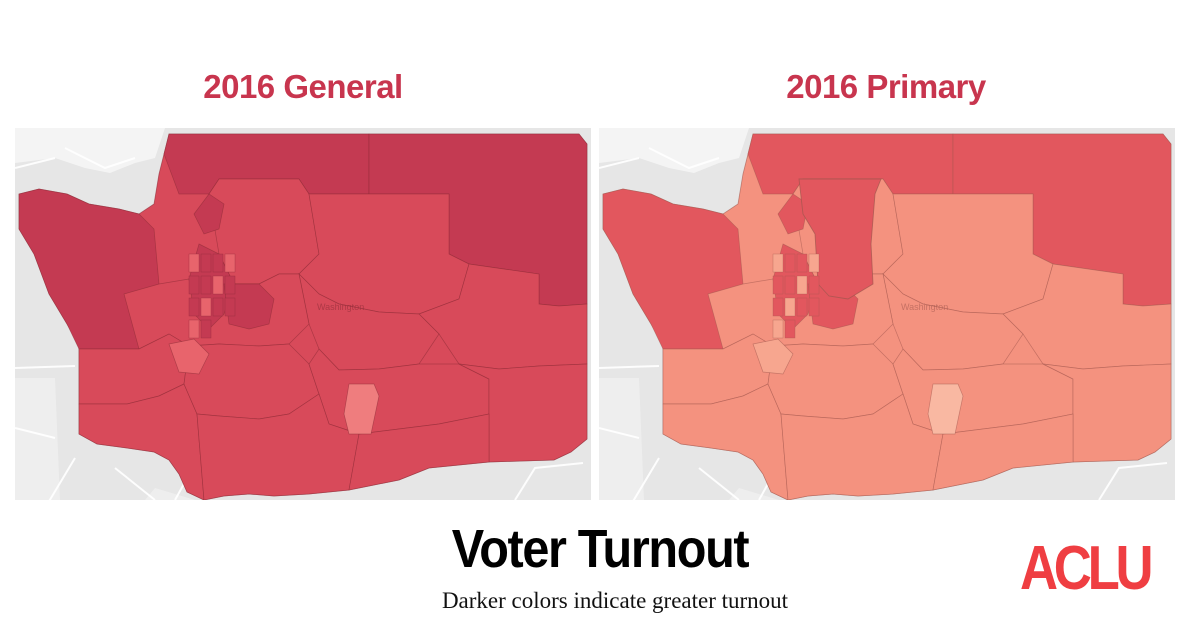 The height and width of the screenshot is (628, 1200). I want to click on main-title: Voter Turnout, so click(600, 549).